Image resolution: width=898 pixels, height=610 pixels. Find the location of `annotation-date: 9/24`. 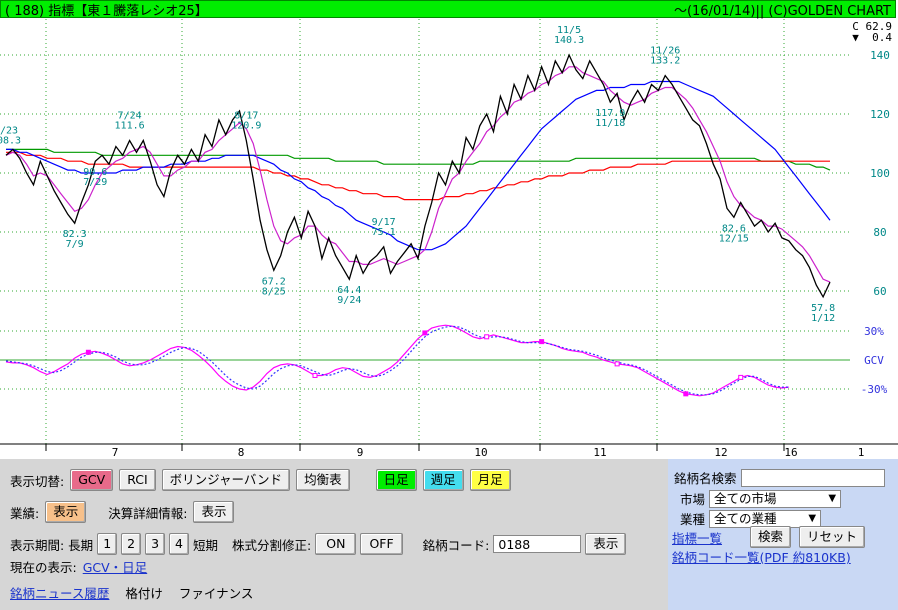

annotation-date: 9/24 is located at coordinates (349, 300).